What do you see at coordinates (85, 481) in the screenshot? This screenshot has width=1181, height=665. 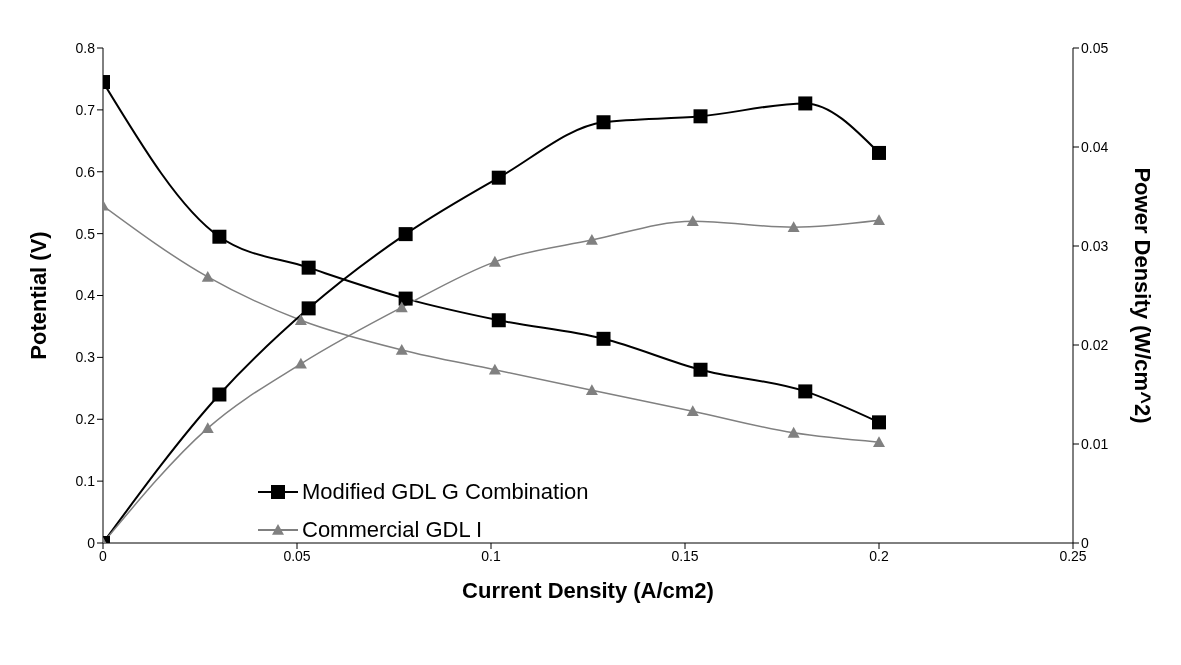 I see `y-tick-label: 0.1` at bounding box center [85, 481].